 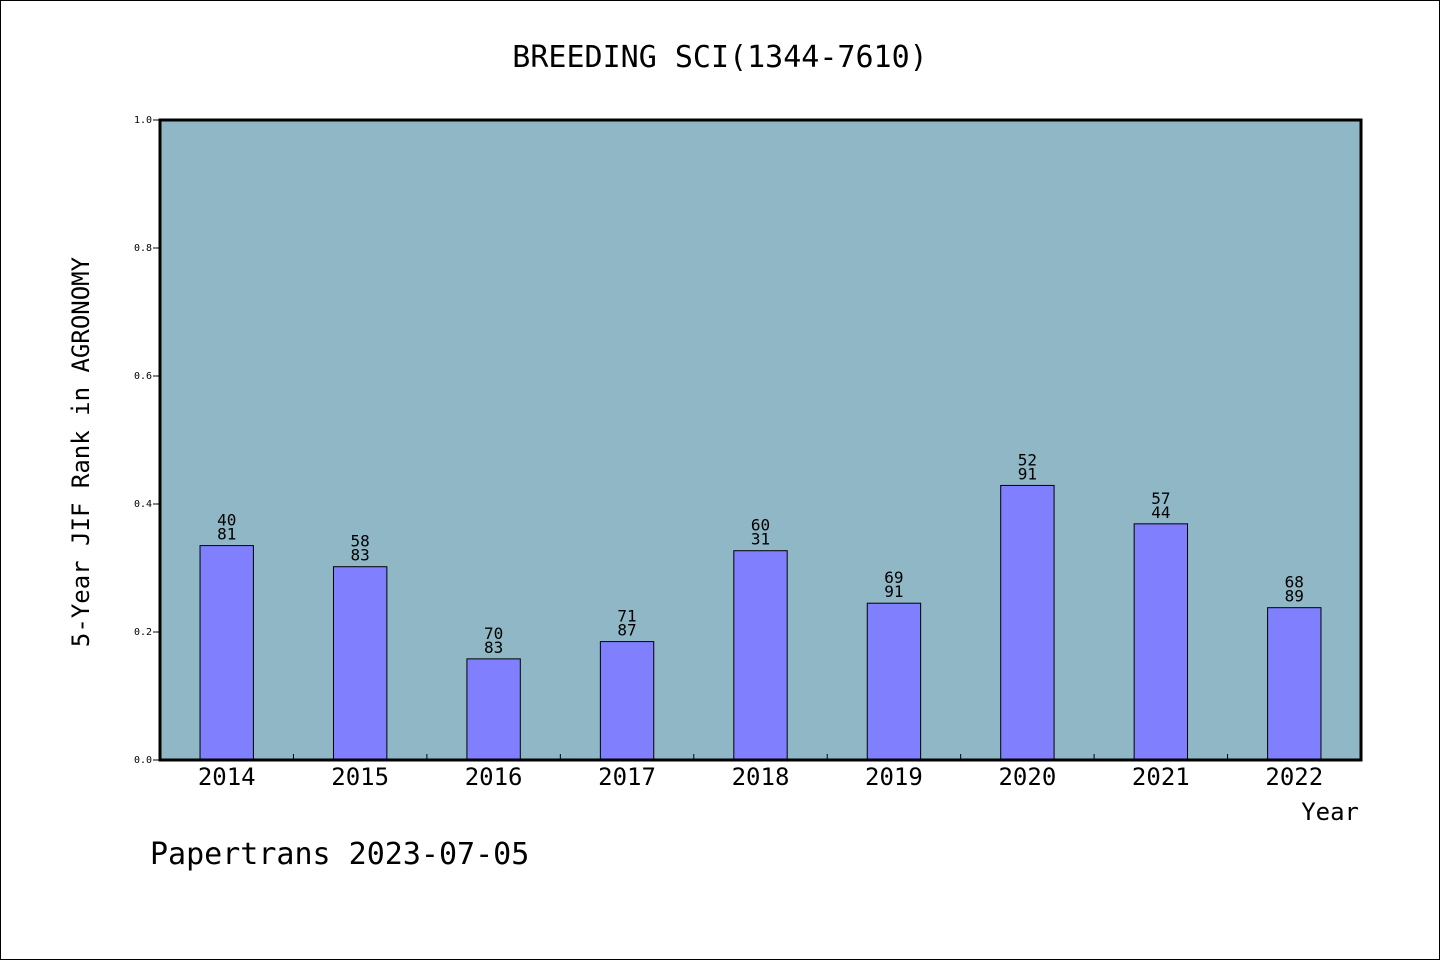 What do you see at coordinates (1161, 777) in the screenshot?
I see `x-tick-label: 2021` at bounding box center [1161, 777].